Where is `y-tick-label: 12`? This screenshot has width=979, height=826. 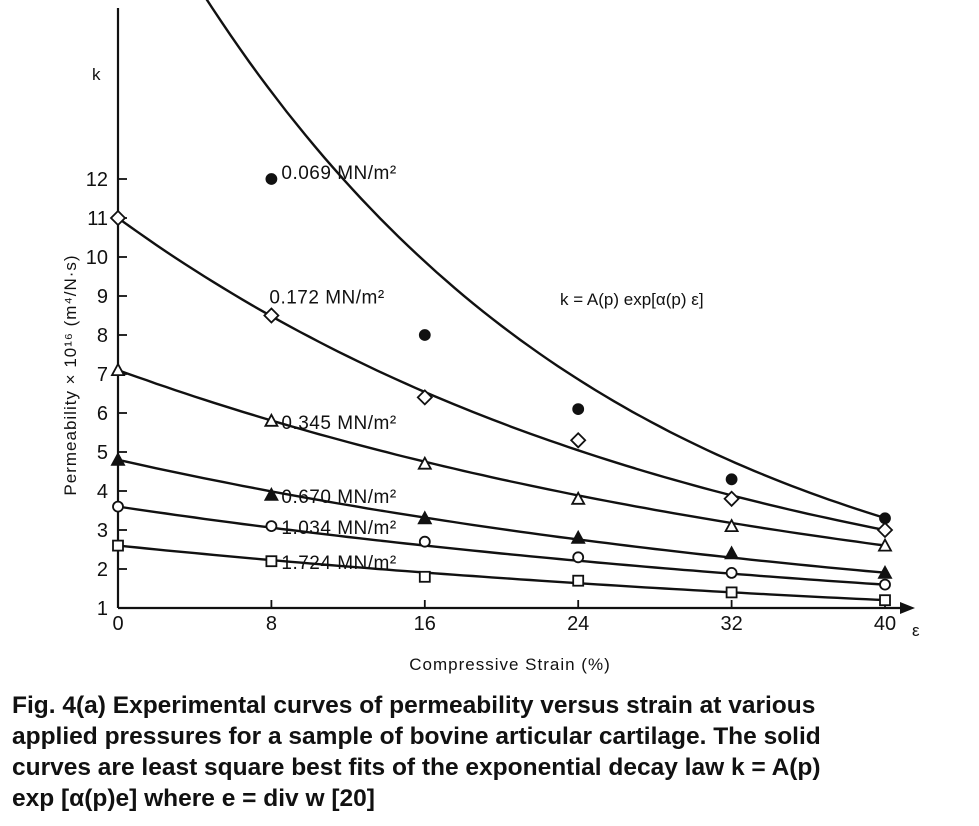 y-tick-label: 12 is located at coordinates (97, 180).